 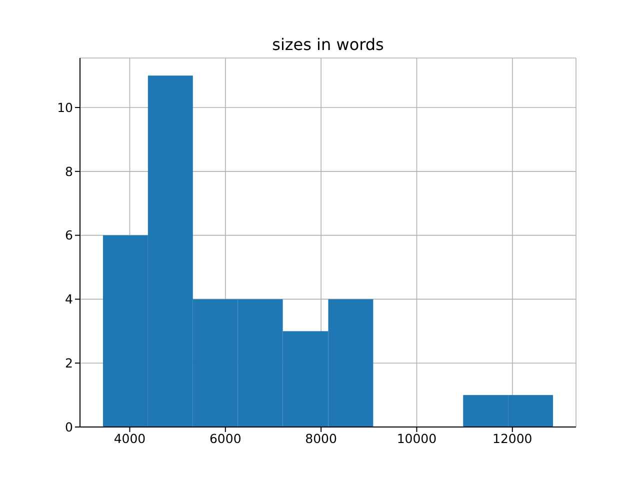 What do you see at coordinates (321, 438) in the screenshot?
I see `x-tick-label: 8000` at bounding box center [321, 438].